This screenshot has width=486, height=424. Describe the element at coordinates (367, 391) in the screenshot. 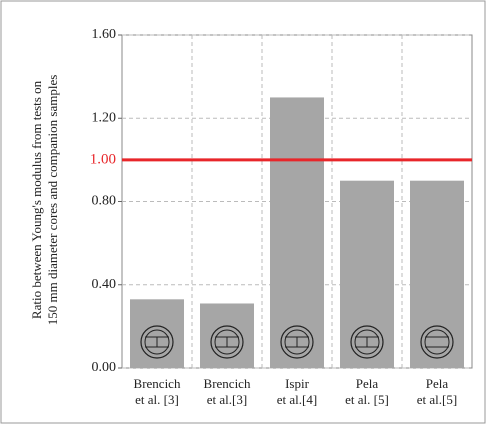

I see `x-tick-label: Pela et al. [5]` at that location.